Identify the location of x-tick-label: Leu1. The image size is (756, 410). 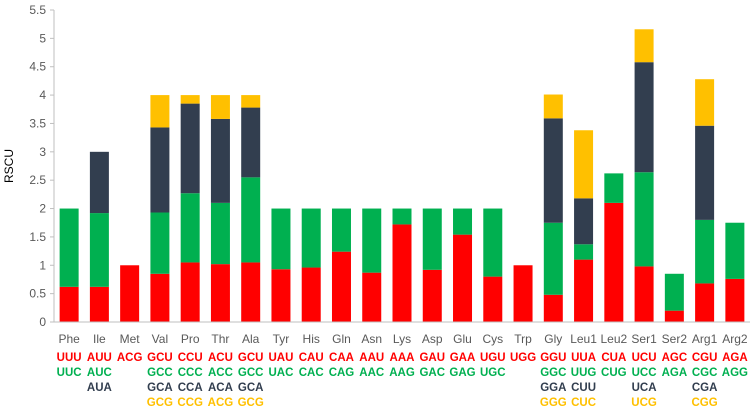
(583, 339).